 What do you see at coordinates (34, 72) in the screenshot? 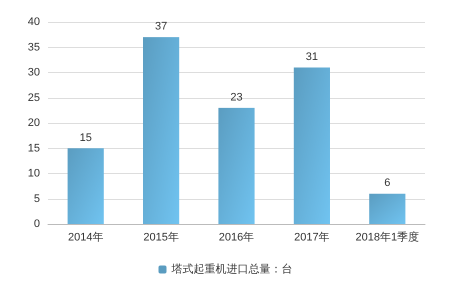
I see `y-tick-label: 30` at bounding box center [34, 72].